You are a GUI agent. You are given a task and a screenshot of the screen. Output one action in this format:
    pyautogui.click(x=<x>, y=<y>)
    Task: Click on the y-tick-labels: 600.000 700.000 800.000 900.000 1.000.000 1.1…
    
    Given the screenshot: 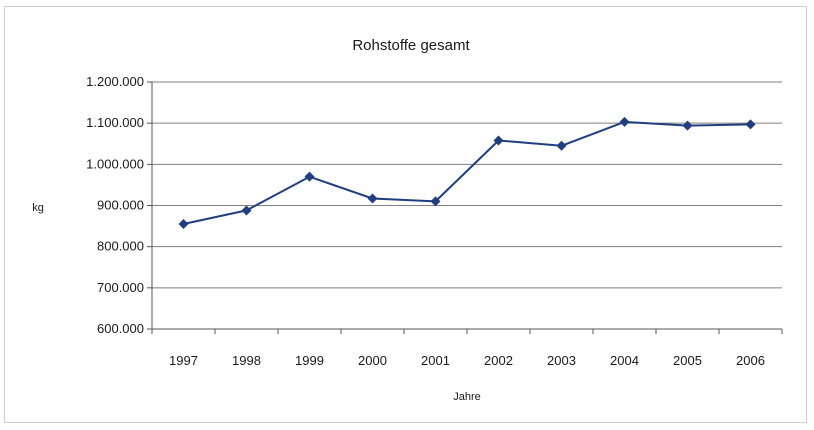 What is the action you would take?
    pyautogui.click(x=115, y=205)
    